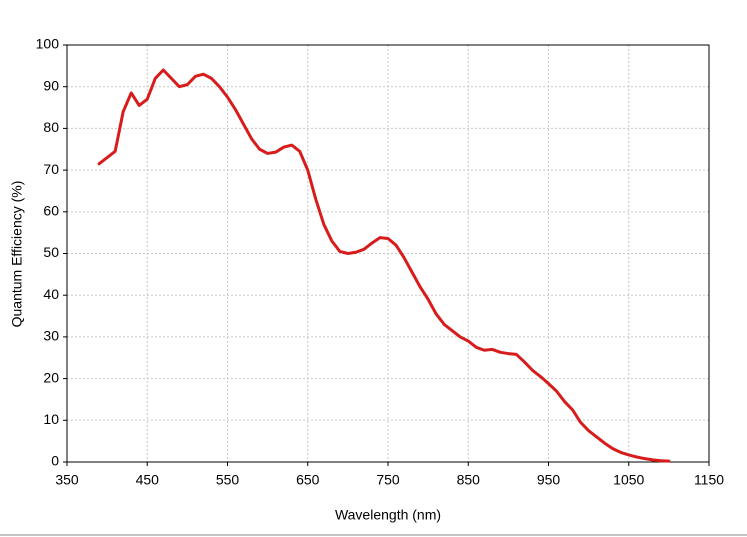 Image resolution: width=747 pixels, height=537 pixels. Describe the element at coordinates (148, 480) in the screenshot. I see `x-tick-label: 450` at that location.